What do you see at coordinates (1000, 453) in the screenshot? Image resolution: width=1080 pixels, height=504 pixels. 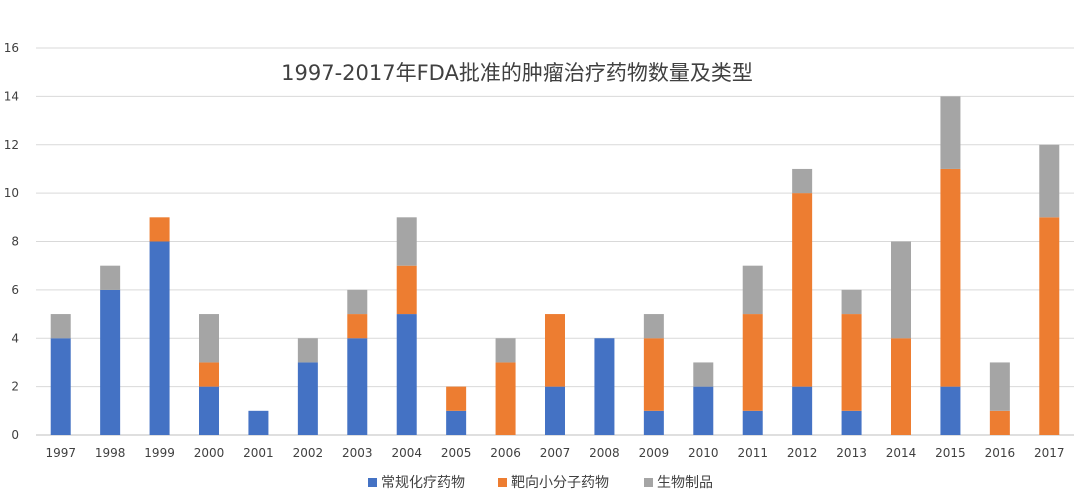 I see `x-tick-label: 2016` at bounding box center [1000, 453].